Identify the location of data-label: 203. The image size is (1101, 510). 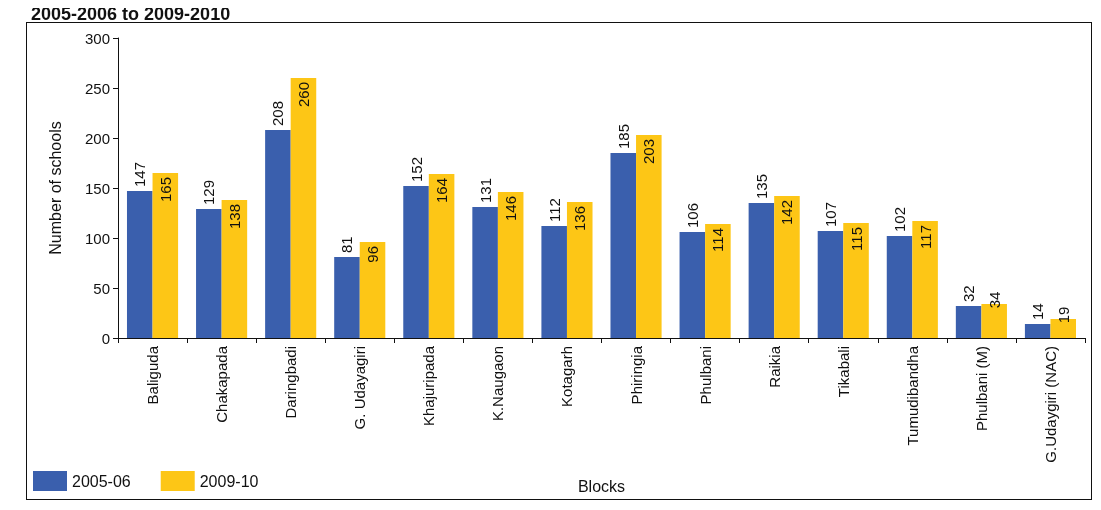
(649, 152).